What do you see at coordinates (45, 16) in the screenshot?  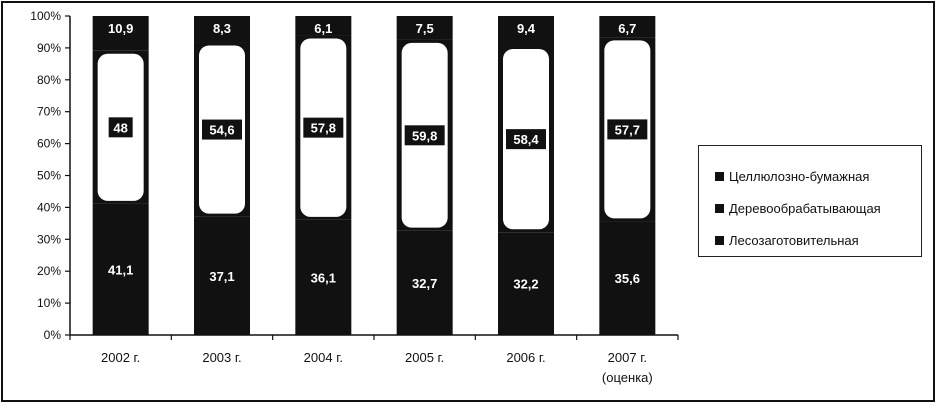 I see `y-tick-label: 100%` at bounding box center [45, 16].